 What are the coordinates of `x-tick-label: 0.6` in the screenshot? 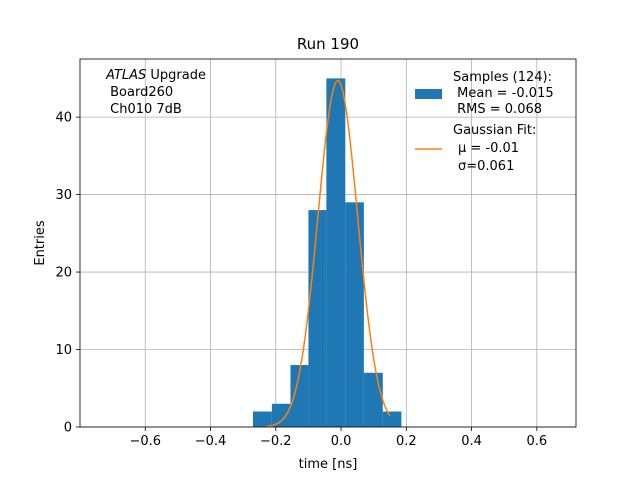 It's located at (536, 441).